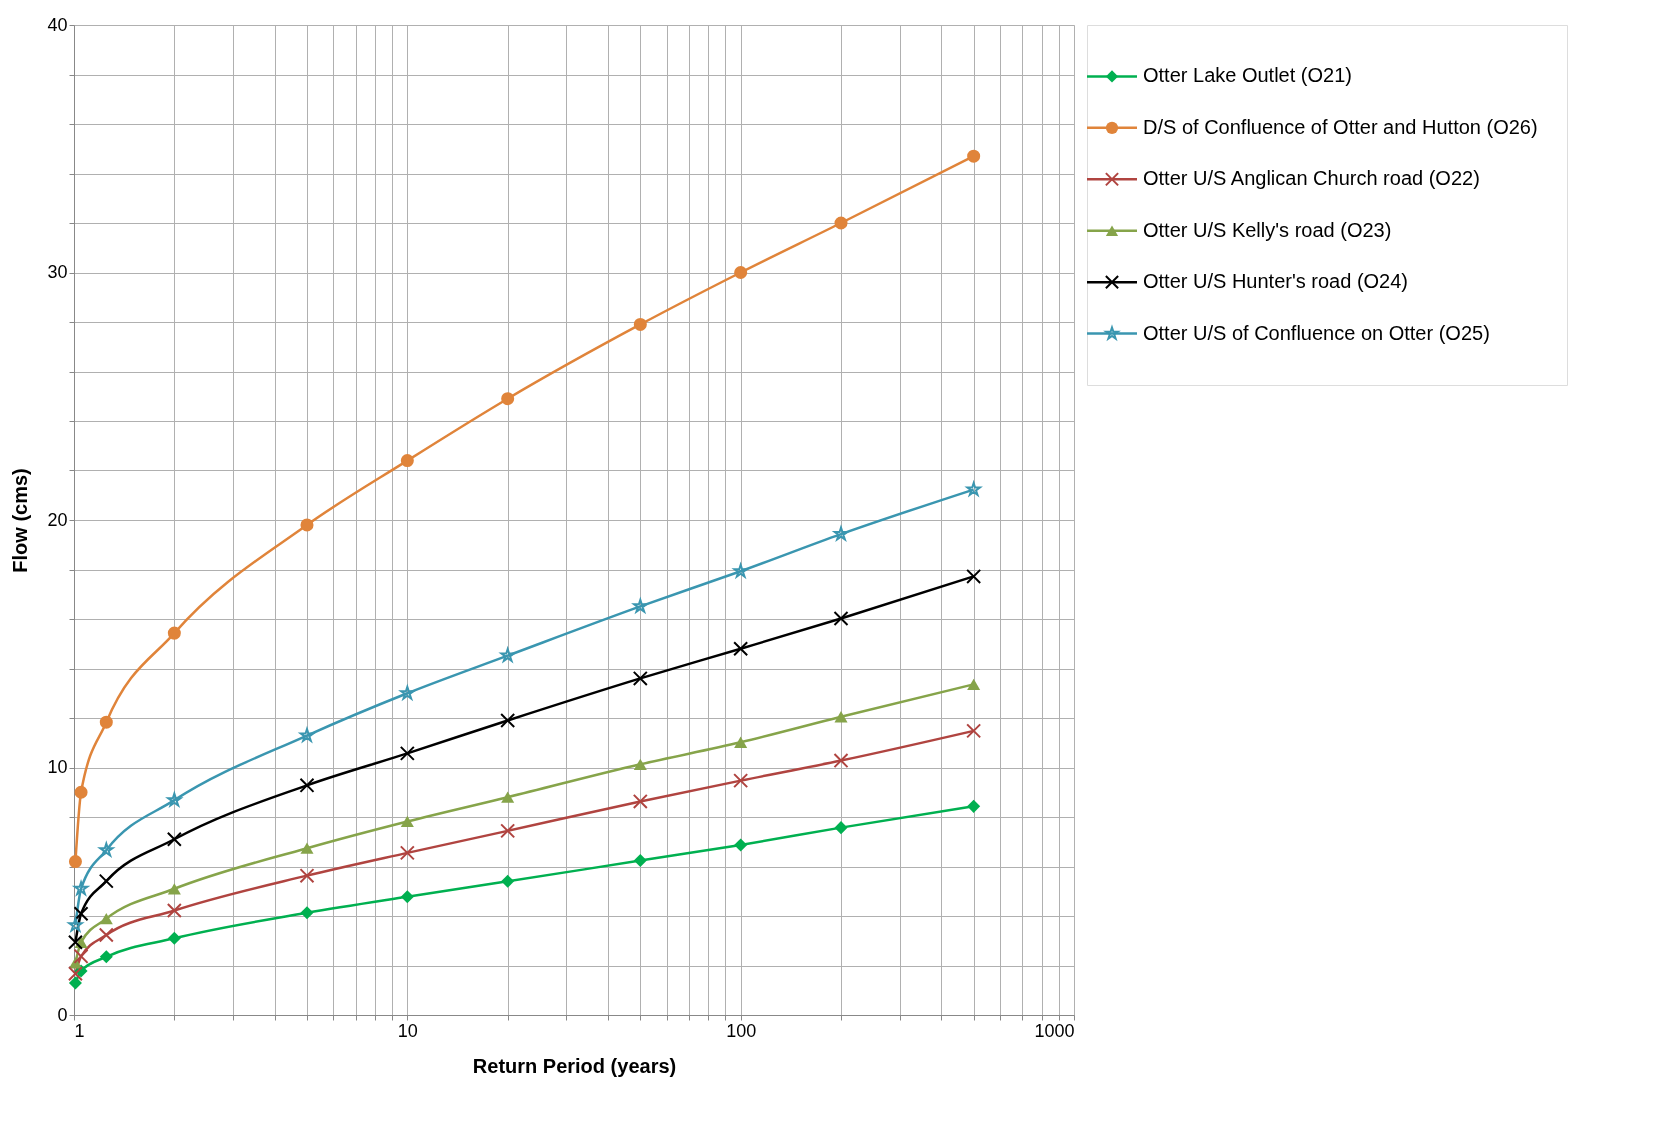  Describe the element at coordinates (574, 1065) in the screenshot. I see `x-axis-title: Return Period (years)` at that location.